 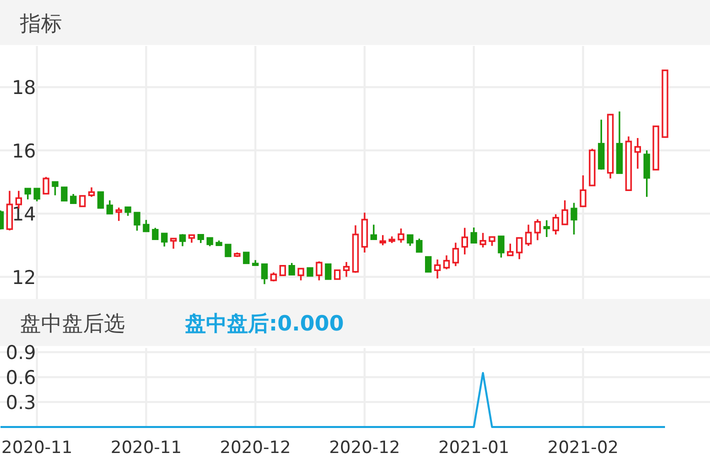 I want to click on text: 盘中盘后:0.000, so click(x=264, y=324).